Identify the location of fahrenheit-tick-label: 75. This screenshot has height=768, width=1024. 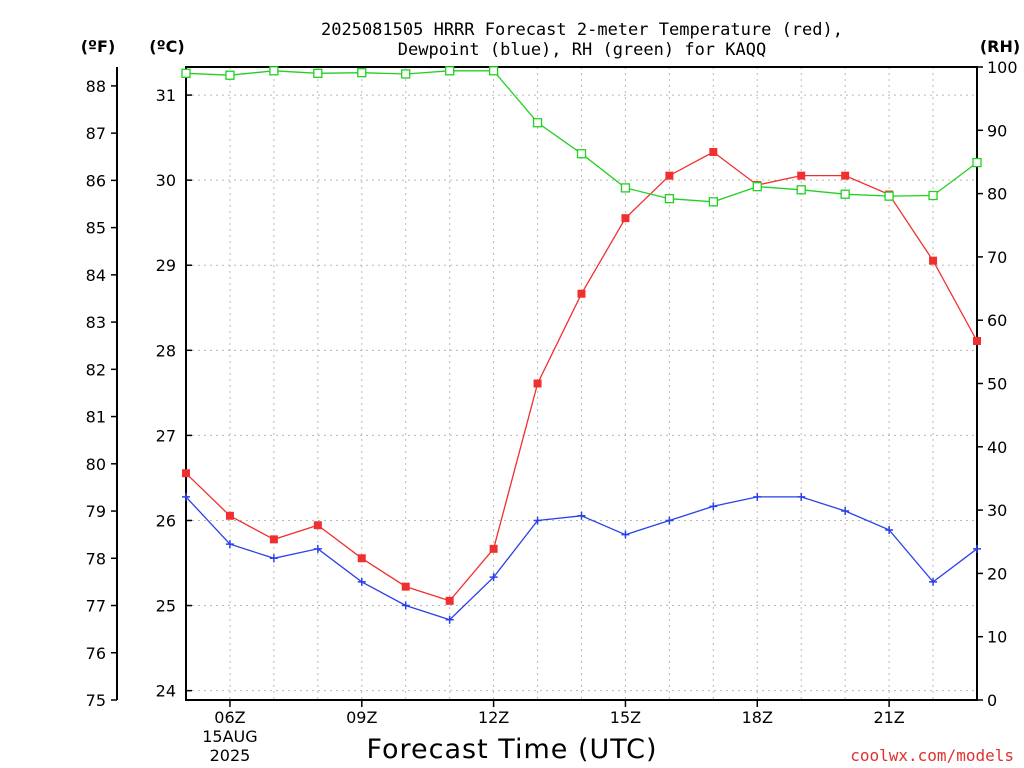
(96, 700).